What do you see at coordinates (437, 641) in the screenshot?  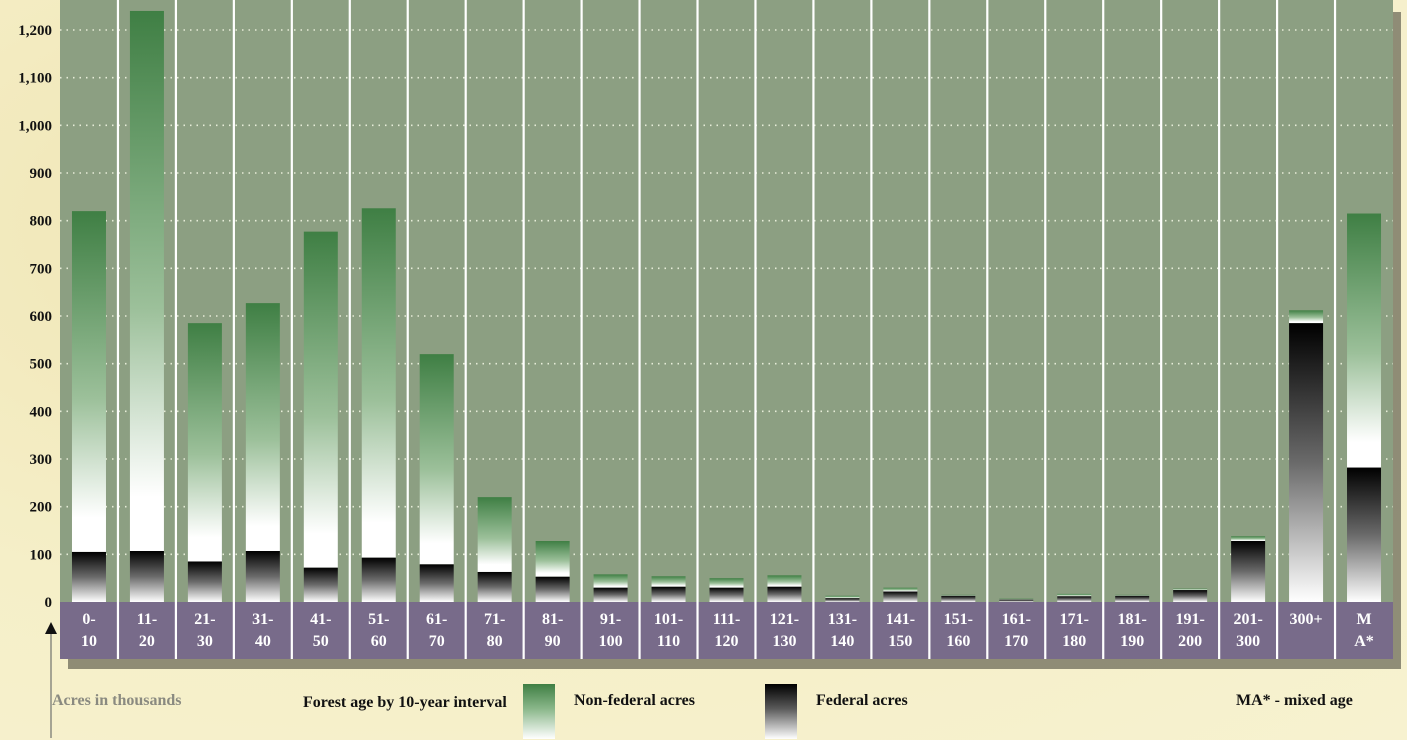 I see `x-tick-label: 70` at bounding box center [437, 641].